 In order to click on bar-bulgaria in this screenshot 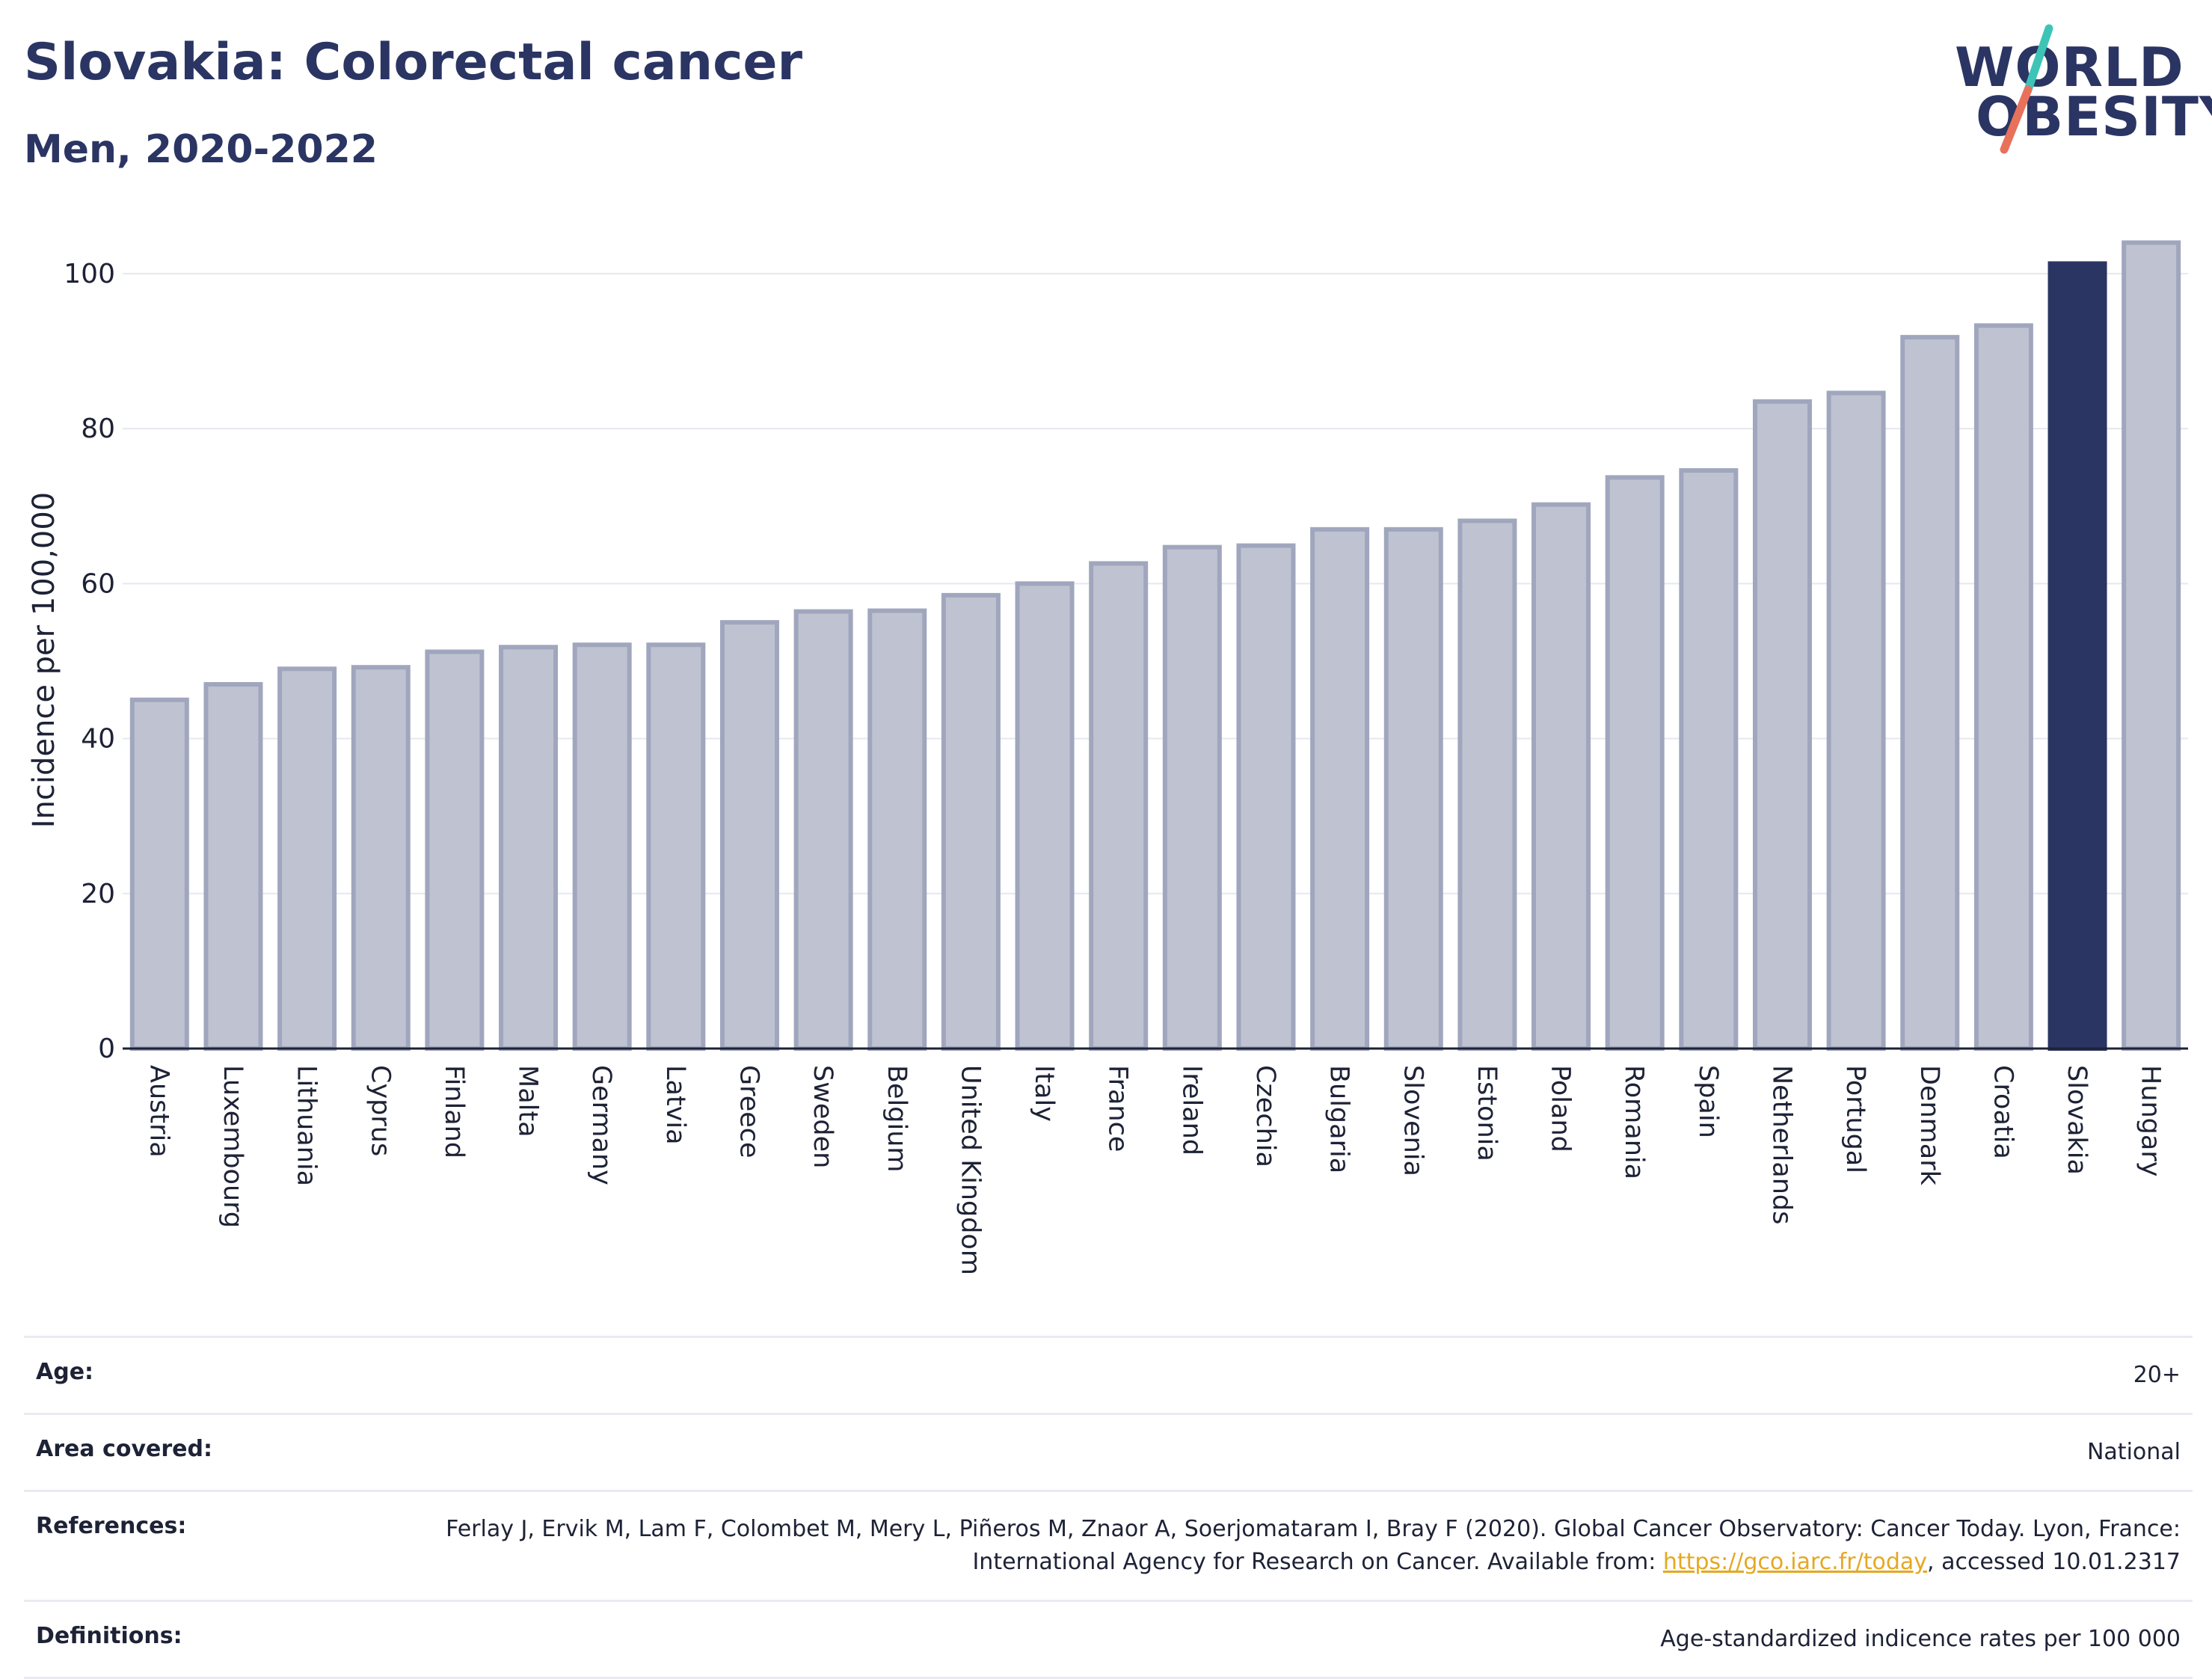, I will do `click(1340, 789)`.